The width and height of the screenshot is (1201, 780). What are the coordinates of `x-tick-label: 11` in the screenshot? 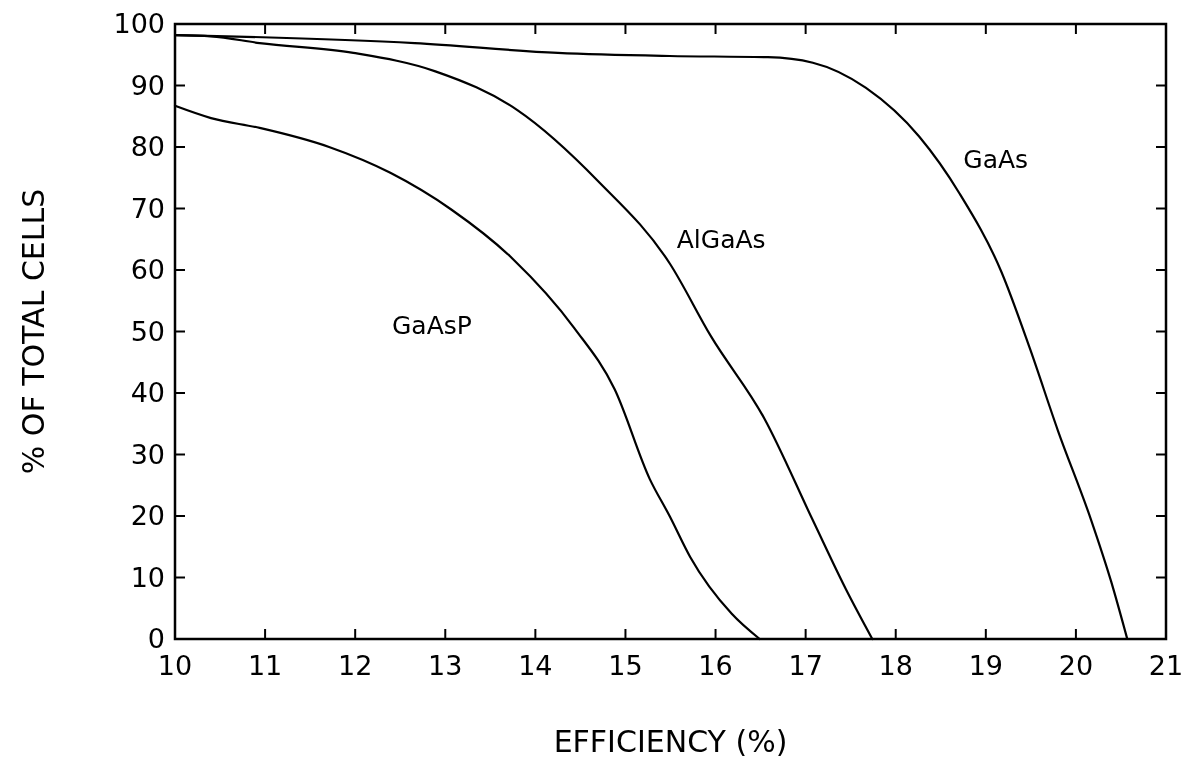 It's located at (265, 665).